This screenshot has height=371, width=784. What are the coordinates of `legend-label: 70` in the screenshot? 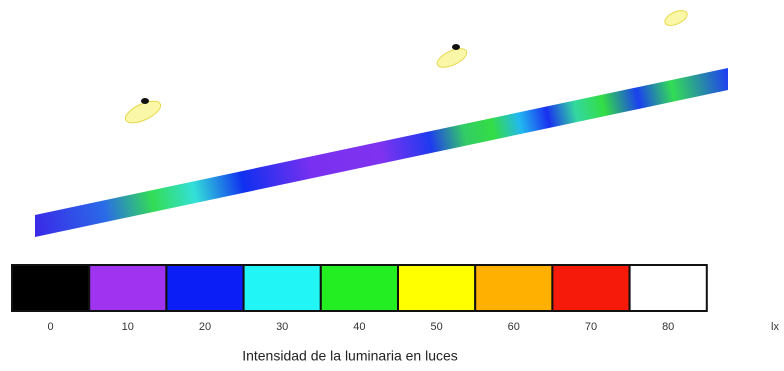 It's located at (591, 327).